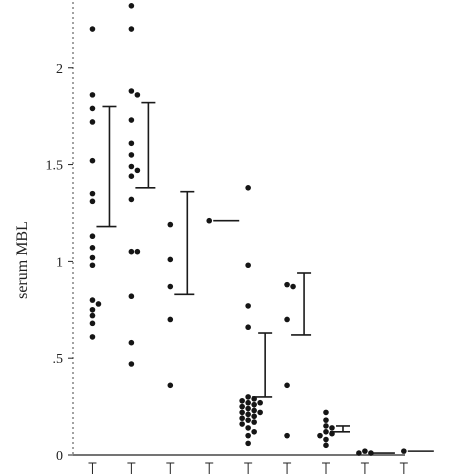  I want to click on y-axis-ticks: 0 .5 1 1.5 2, so click(59, 263).